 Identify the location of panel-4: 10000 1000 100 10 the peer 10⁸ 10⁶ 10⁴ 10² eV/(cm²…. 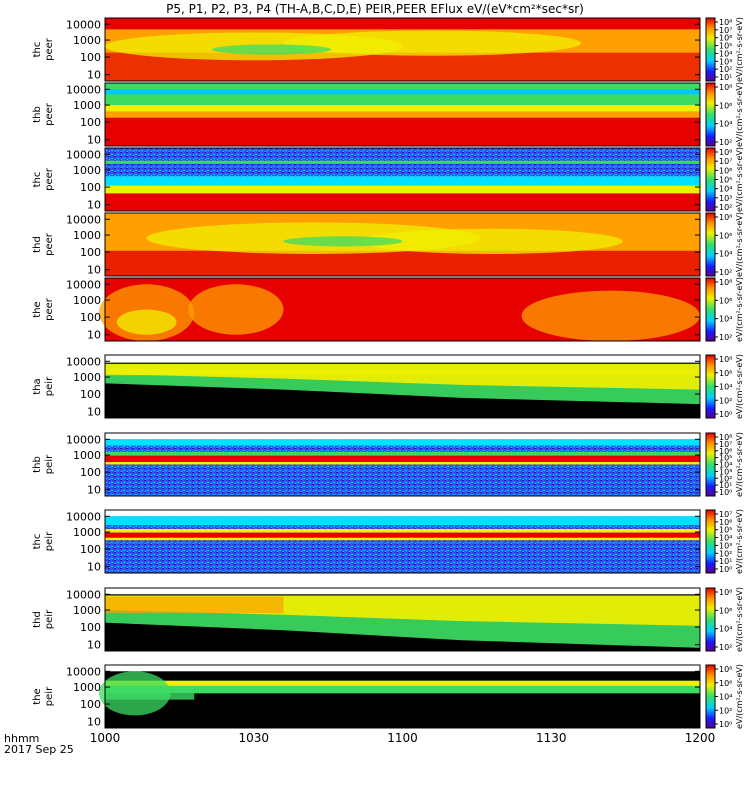
(388, 309).